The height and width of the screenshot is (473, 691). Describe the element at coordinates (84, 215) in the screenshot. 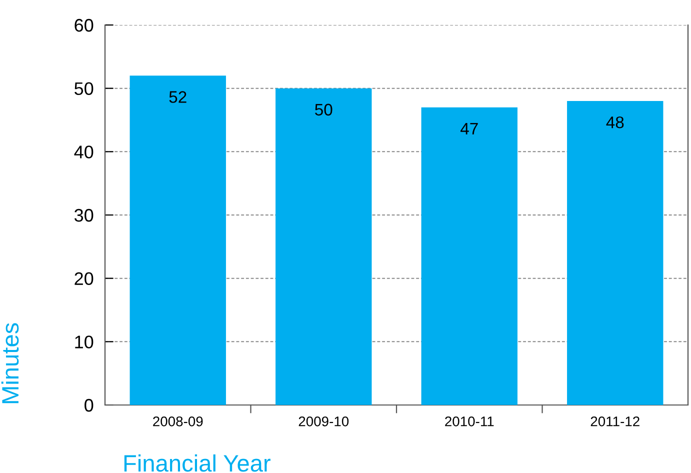

I see `y-tick-label: 30` at that location.